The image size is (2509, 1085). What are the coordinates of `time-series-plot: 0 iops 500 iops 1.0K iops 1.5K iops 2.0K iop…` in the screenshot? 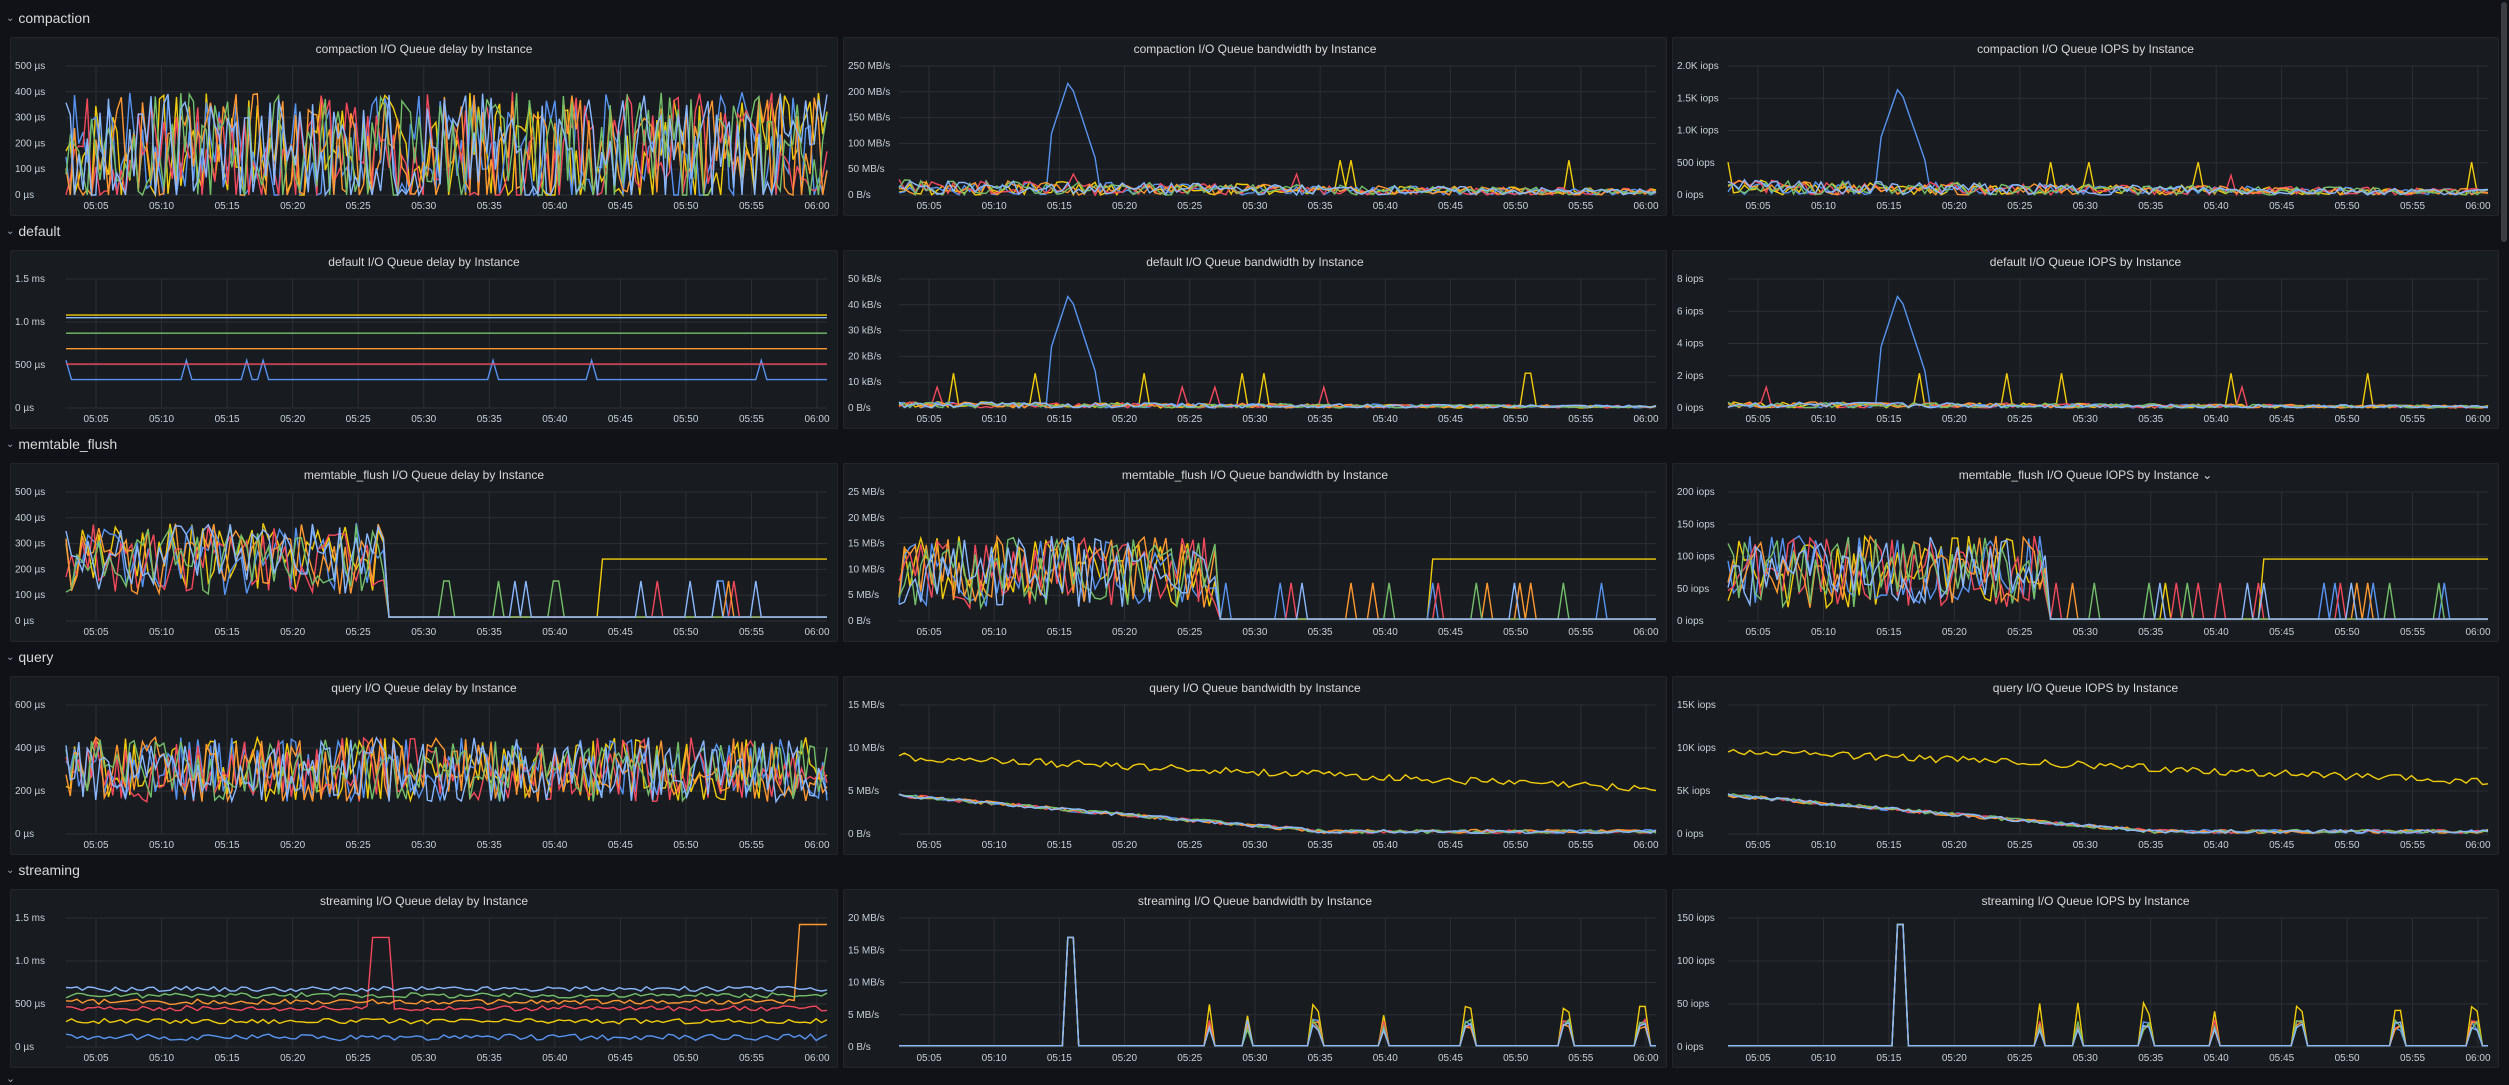 It's located at (2085, 126).